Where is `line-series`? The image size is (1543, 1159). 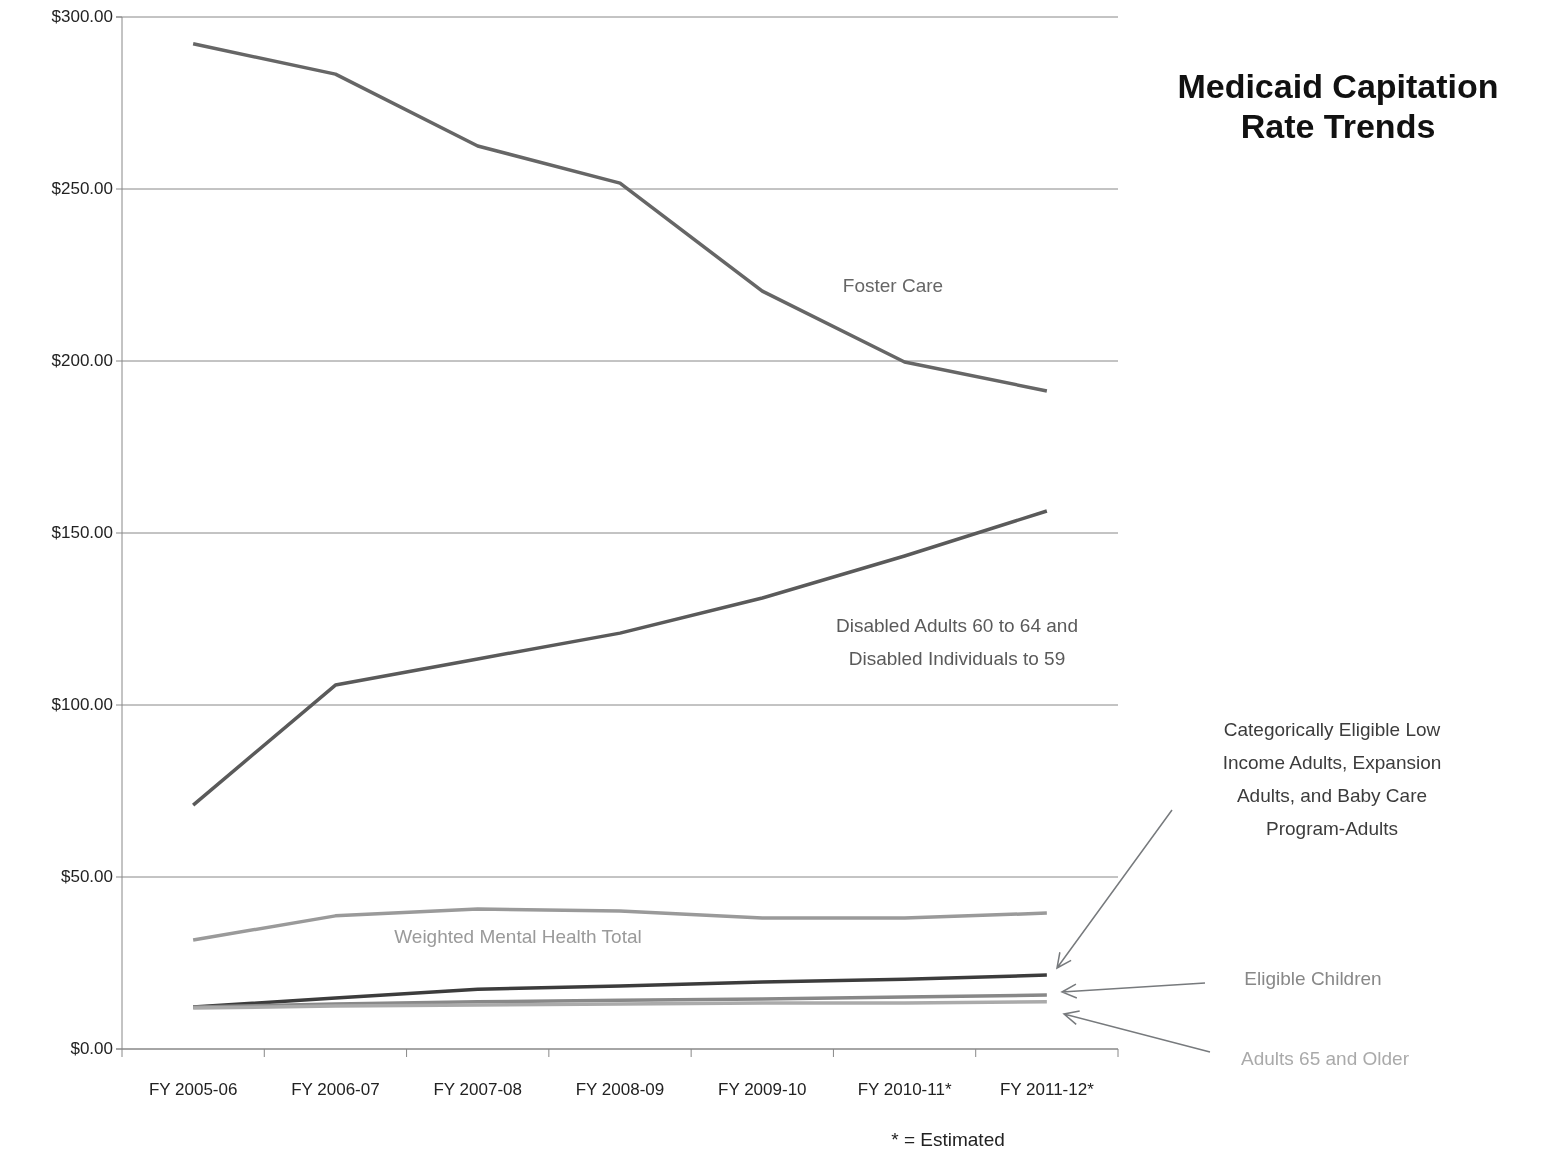 line-series is located at coordinates (620, 1005).